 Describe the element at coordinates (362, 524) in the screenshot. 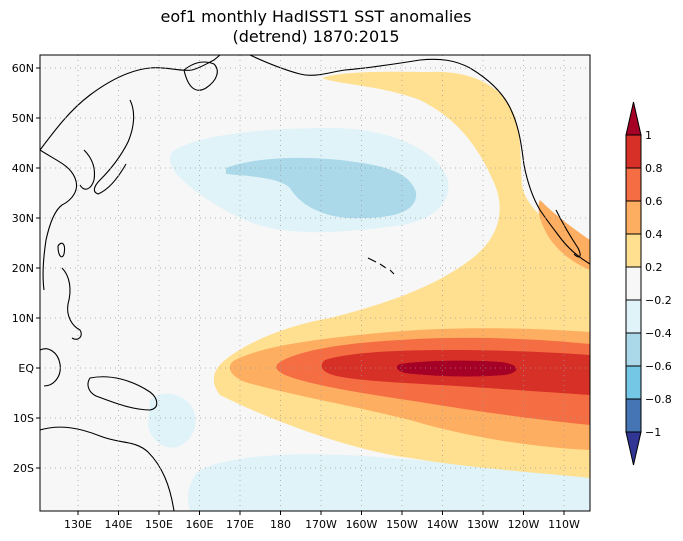

I see `lon-tick-label: 160W` at that location.